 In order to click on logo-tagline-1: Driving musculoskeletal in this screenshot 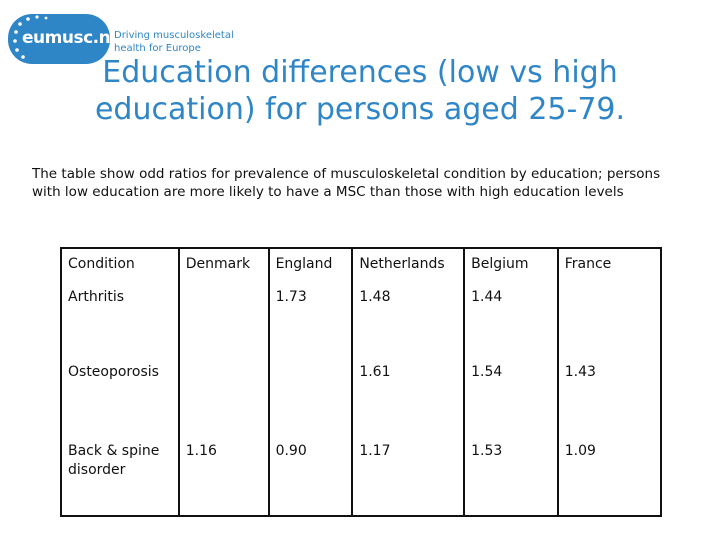, I will do `click(174, 35)`.